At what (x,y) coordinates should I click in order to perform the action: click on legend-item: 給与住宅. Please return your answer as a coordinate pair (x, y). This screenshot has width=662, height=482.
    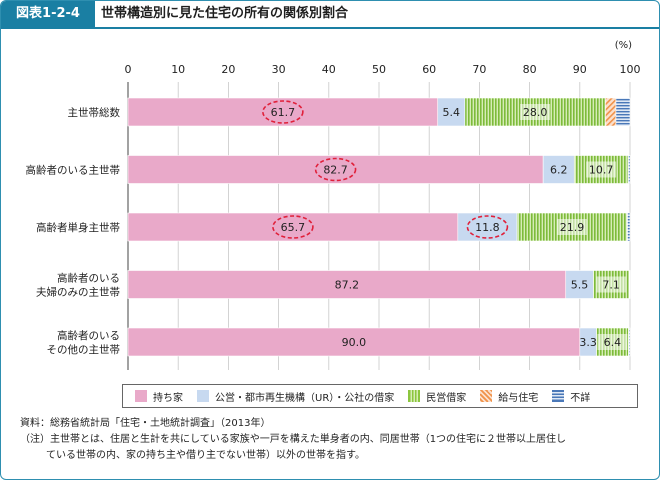
    Looking at the image, I should click on (509, 396).